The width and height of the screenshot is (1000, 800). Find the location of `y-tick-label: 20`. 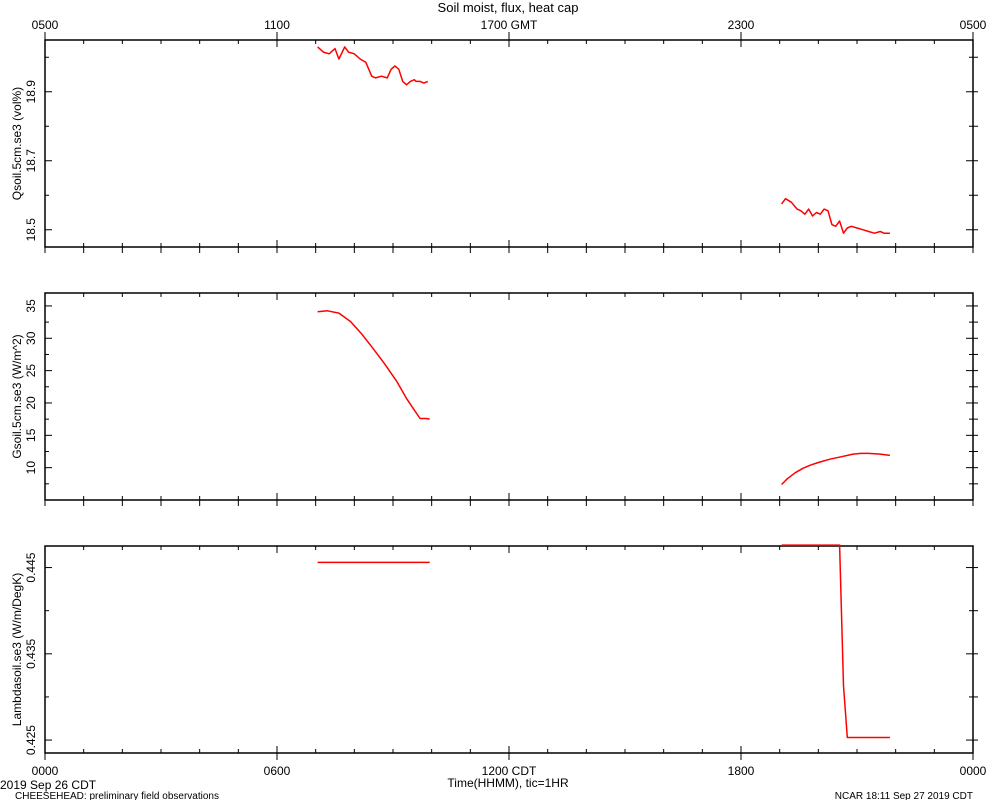

y-tick-label: 20 is located at coordinates (31, 403).